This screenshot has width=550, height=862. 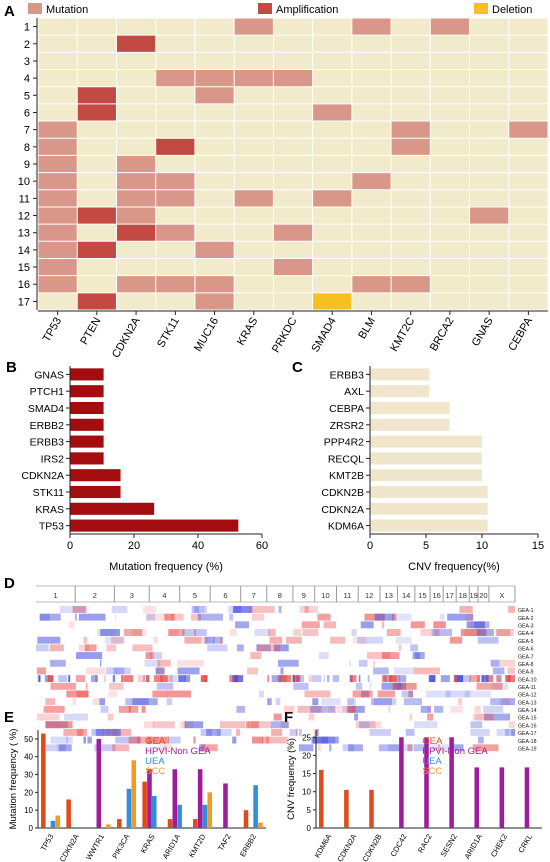 What do you see at coordinates (27, 148) in the screenshot?
I see `row-label: 8` at bounding box center [27, 148].